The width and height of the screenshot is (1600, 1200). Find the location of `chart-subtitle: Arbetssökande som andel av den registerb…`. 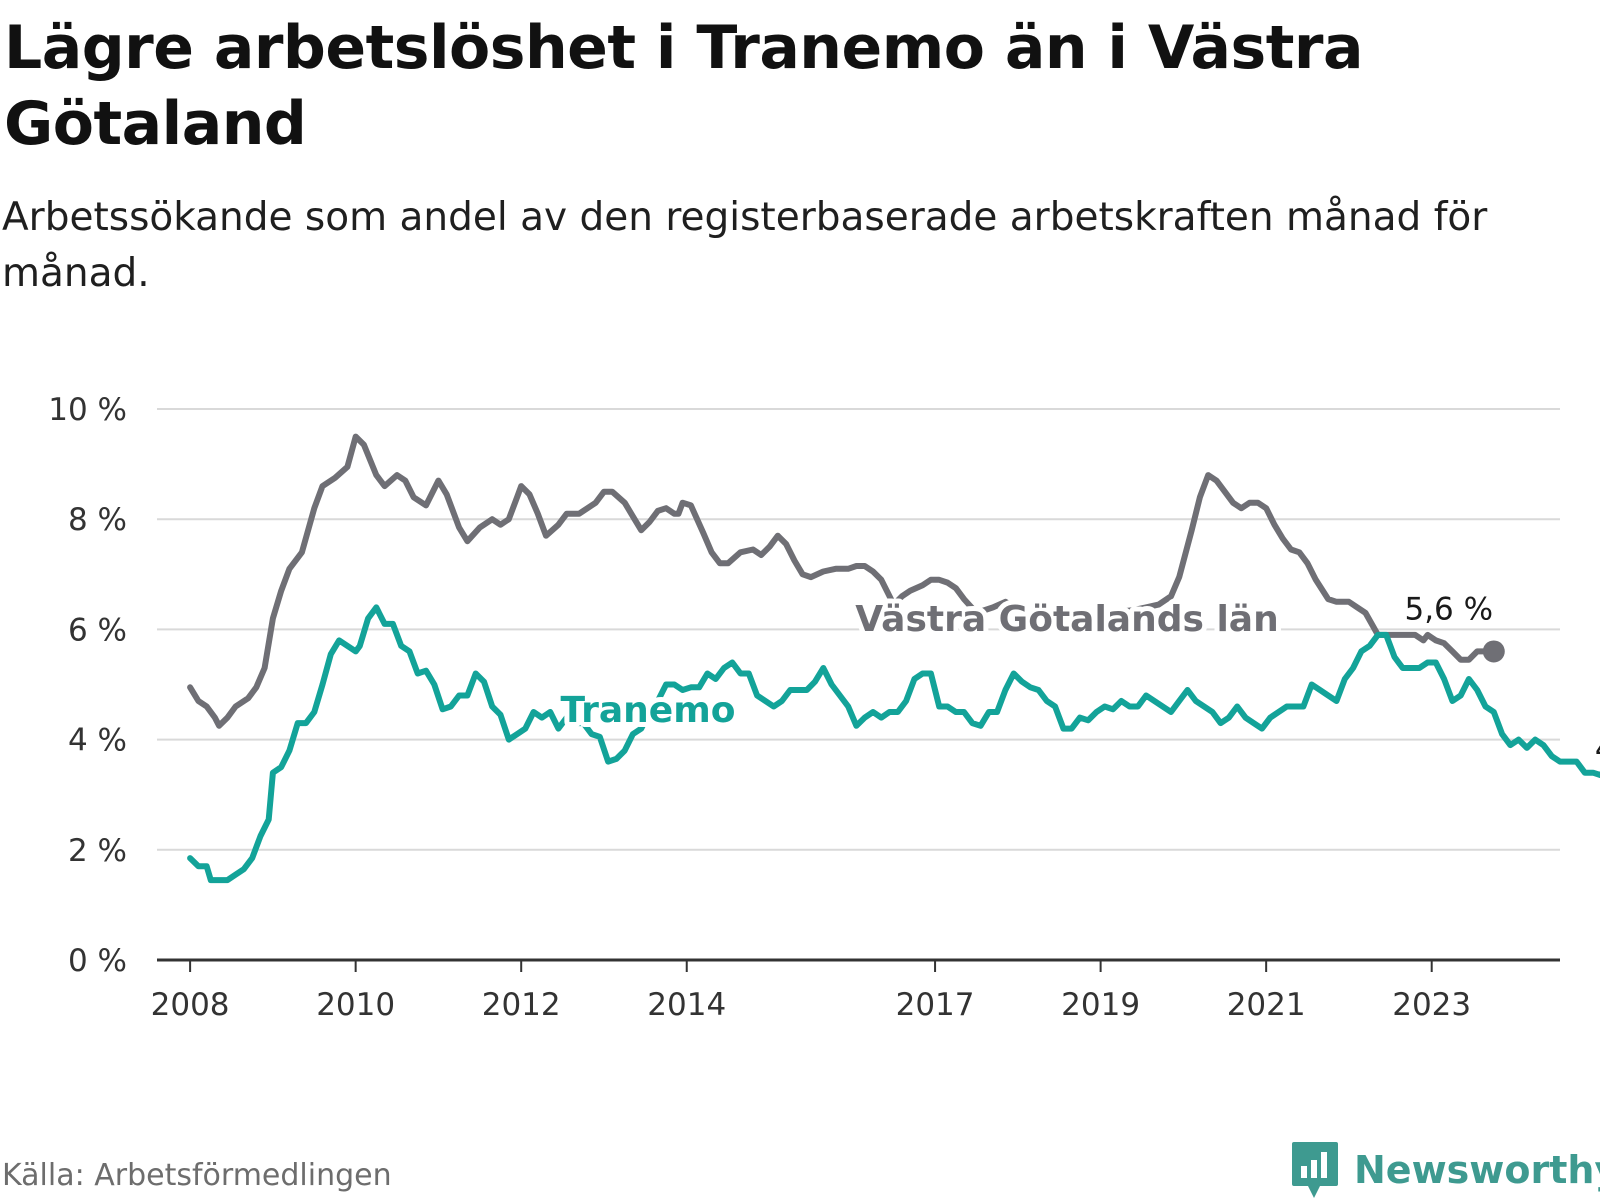

chart-subtitle: Arbetssökande som andel av den registerb… is located at coordinates (745, 245).